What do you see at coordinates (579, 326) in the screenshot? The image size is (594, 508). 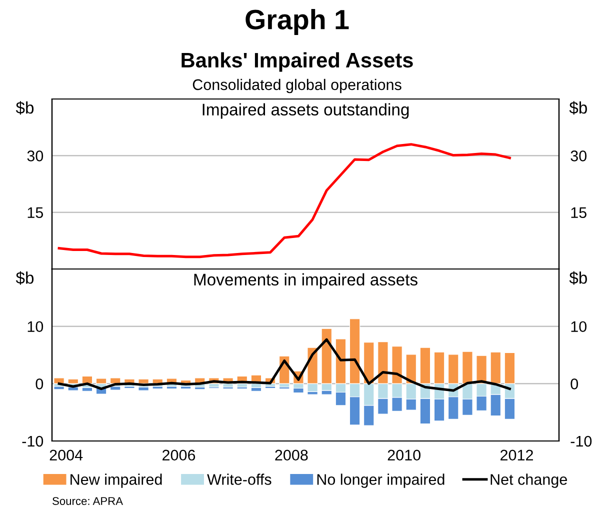 I see `y2-tick-label: 10` at bounding box center [579, 326].